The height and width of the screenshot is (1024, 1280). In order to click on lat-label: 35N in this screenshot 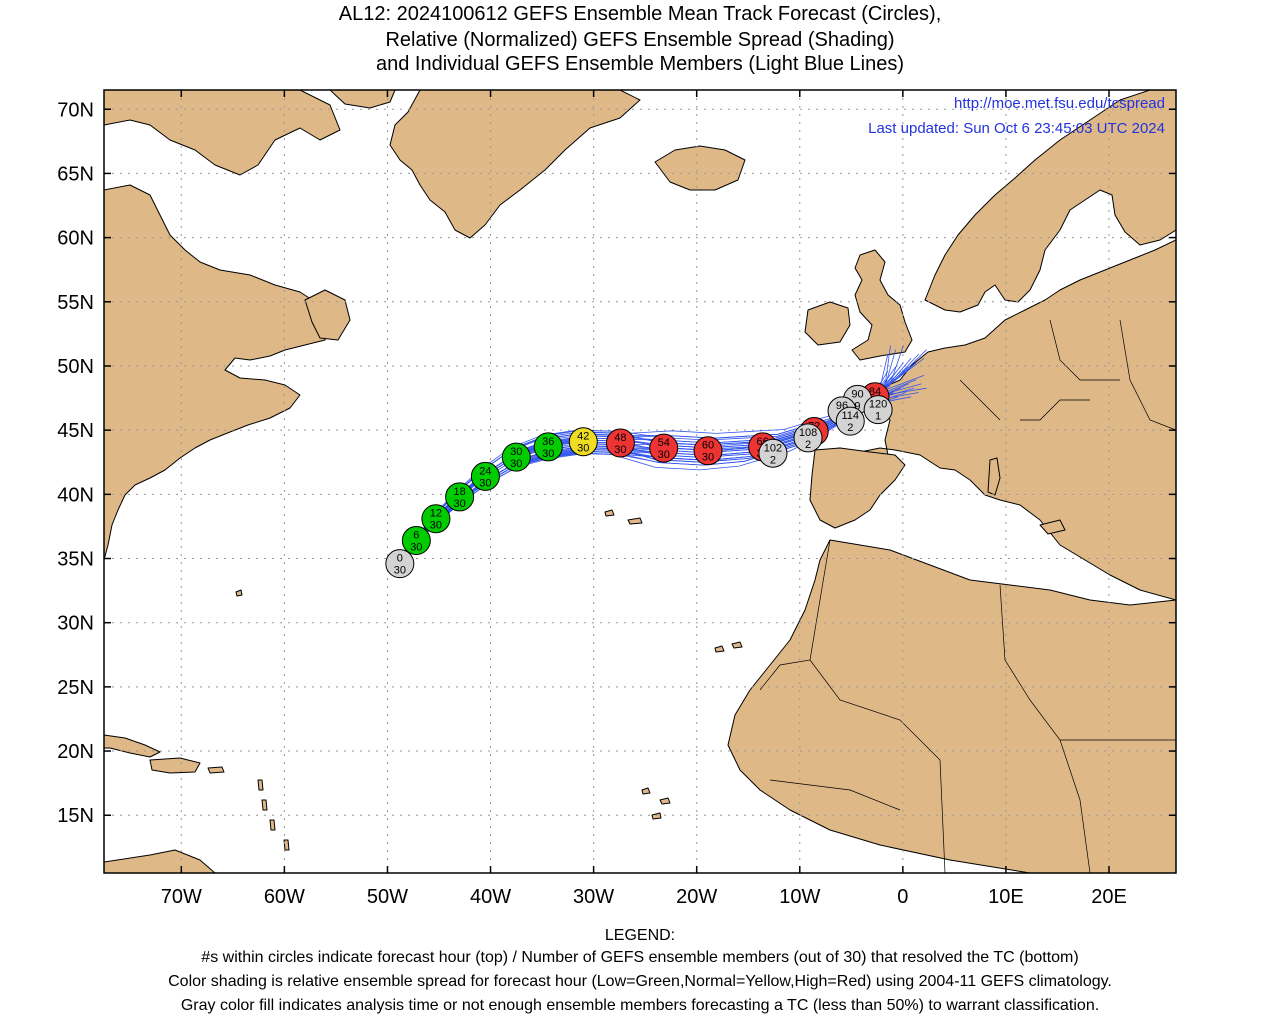, I will do `click(75, 560)`.